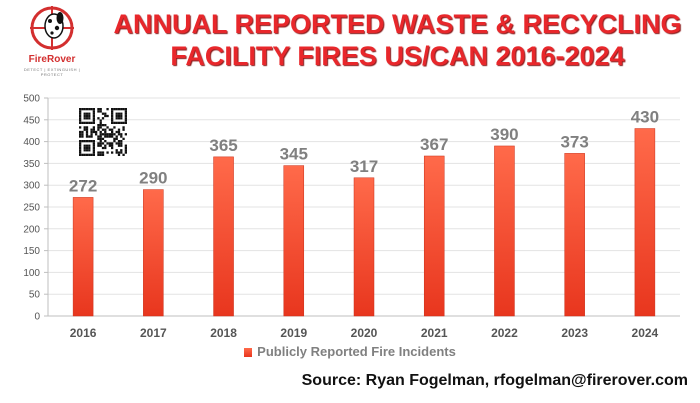 The width and height of the screenshot is (700, 403). I want to click on y-tick-label: 100, so click(31, 273).